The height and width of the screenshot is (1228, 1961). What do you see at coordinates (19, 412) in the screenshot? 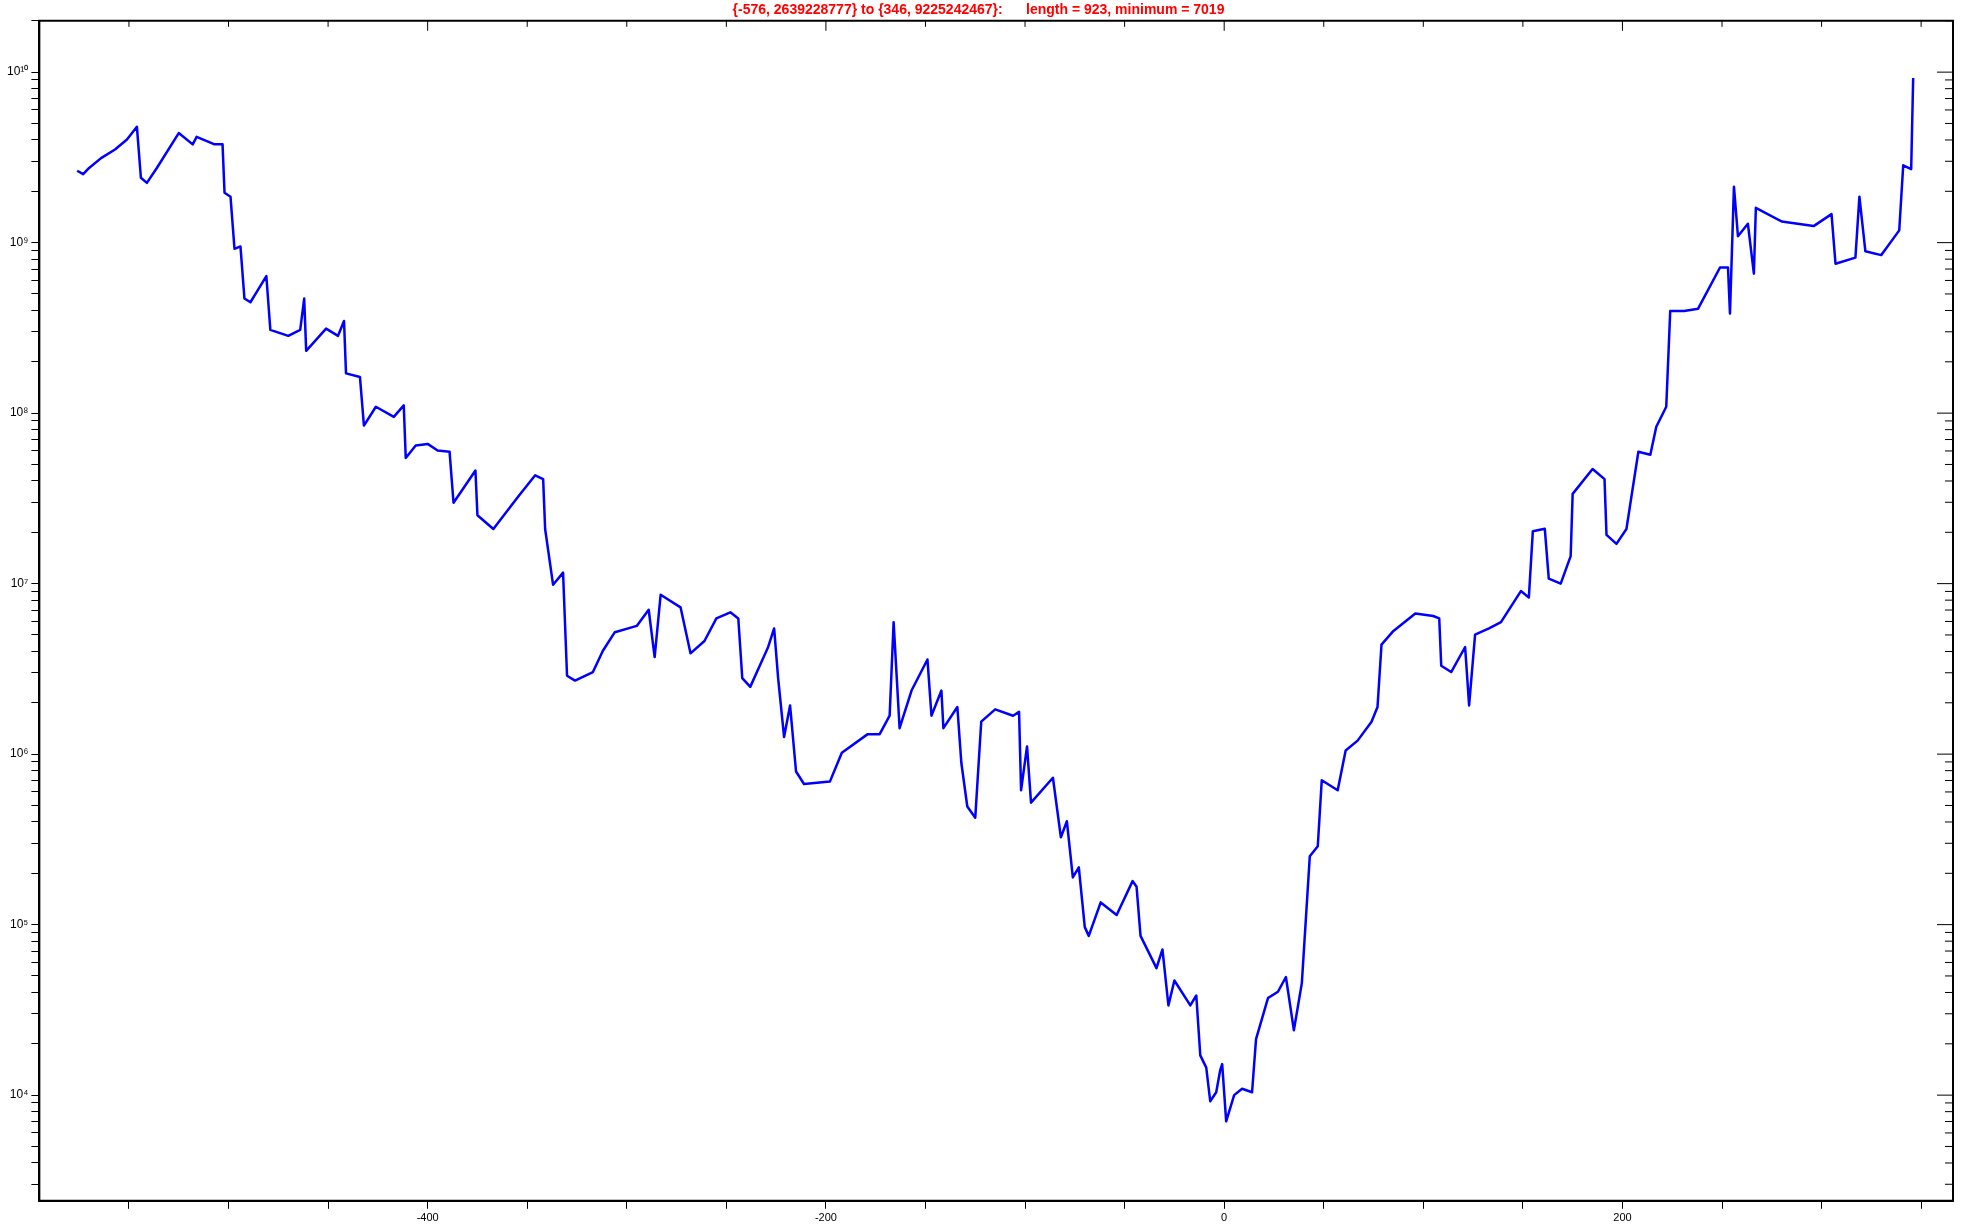
I see `y-tick-label: 10⁸` at bounding box center [19, 412].